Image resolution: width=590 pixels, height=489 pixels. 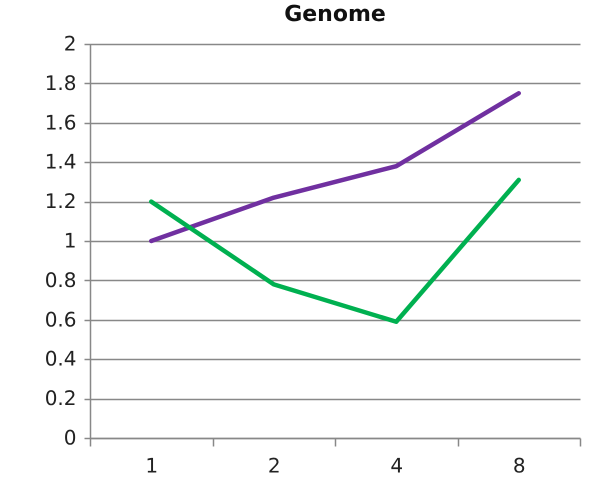 What do you see at coordinates (60, 82) in the screenshot?
I see `y-tick-label: 1.8` at bounding box center [60, 82].